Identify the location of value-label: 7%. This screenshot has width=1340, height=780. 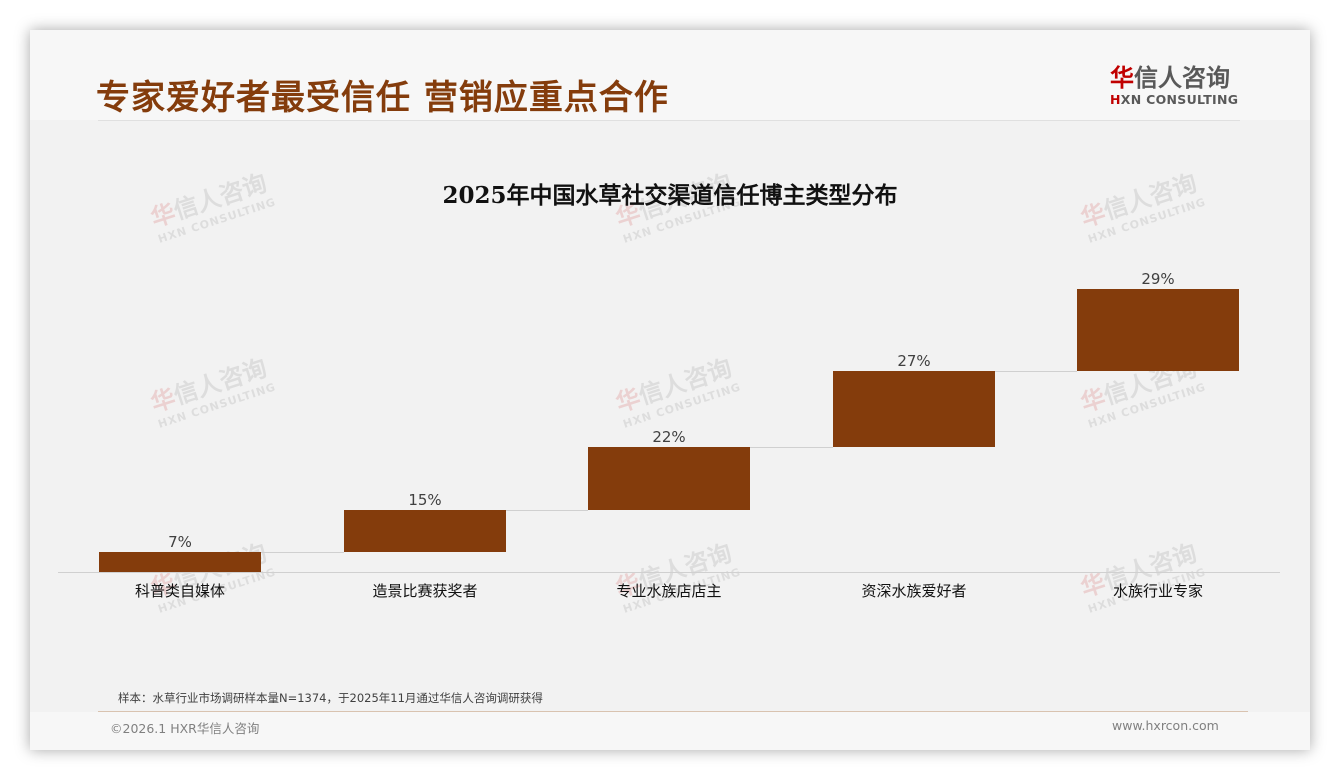
(180, 542).